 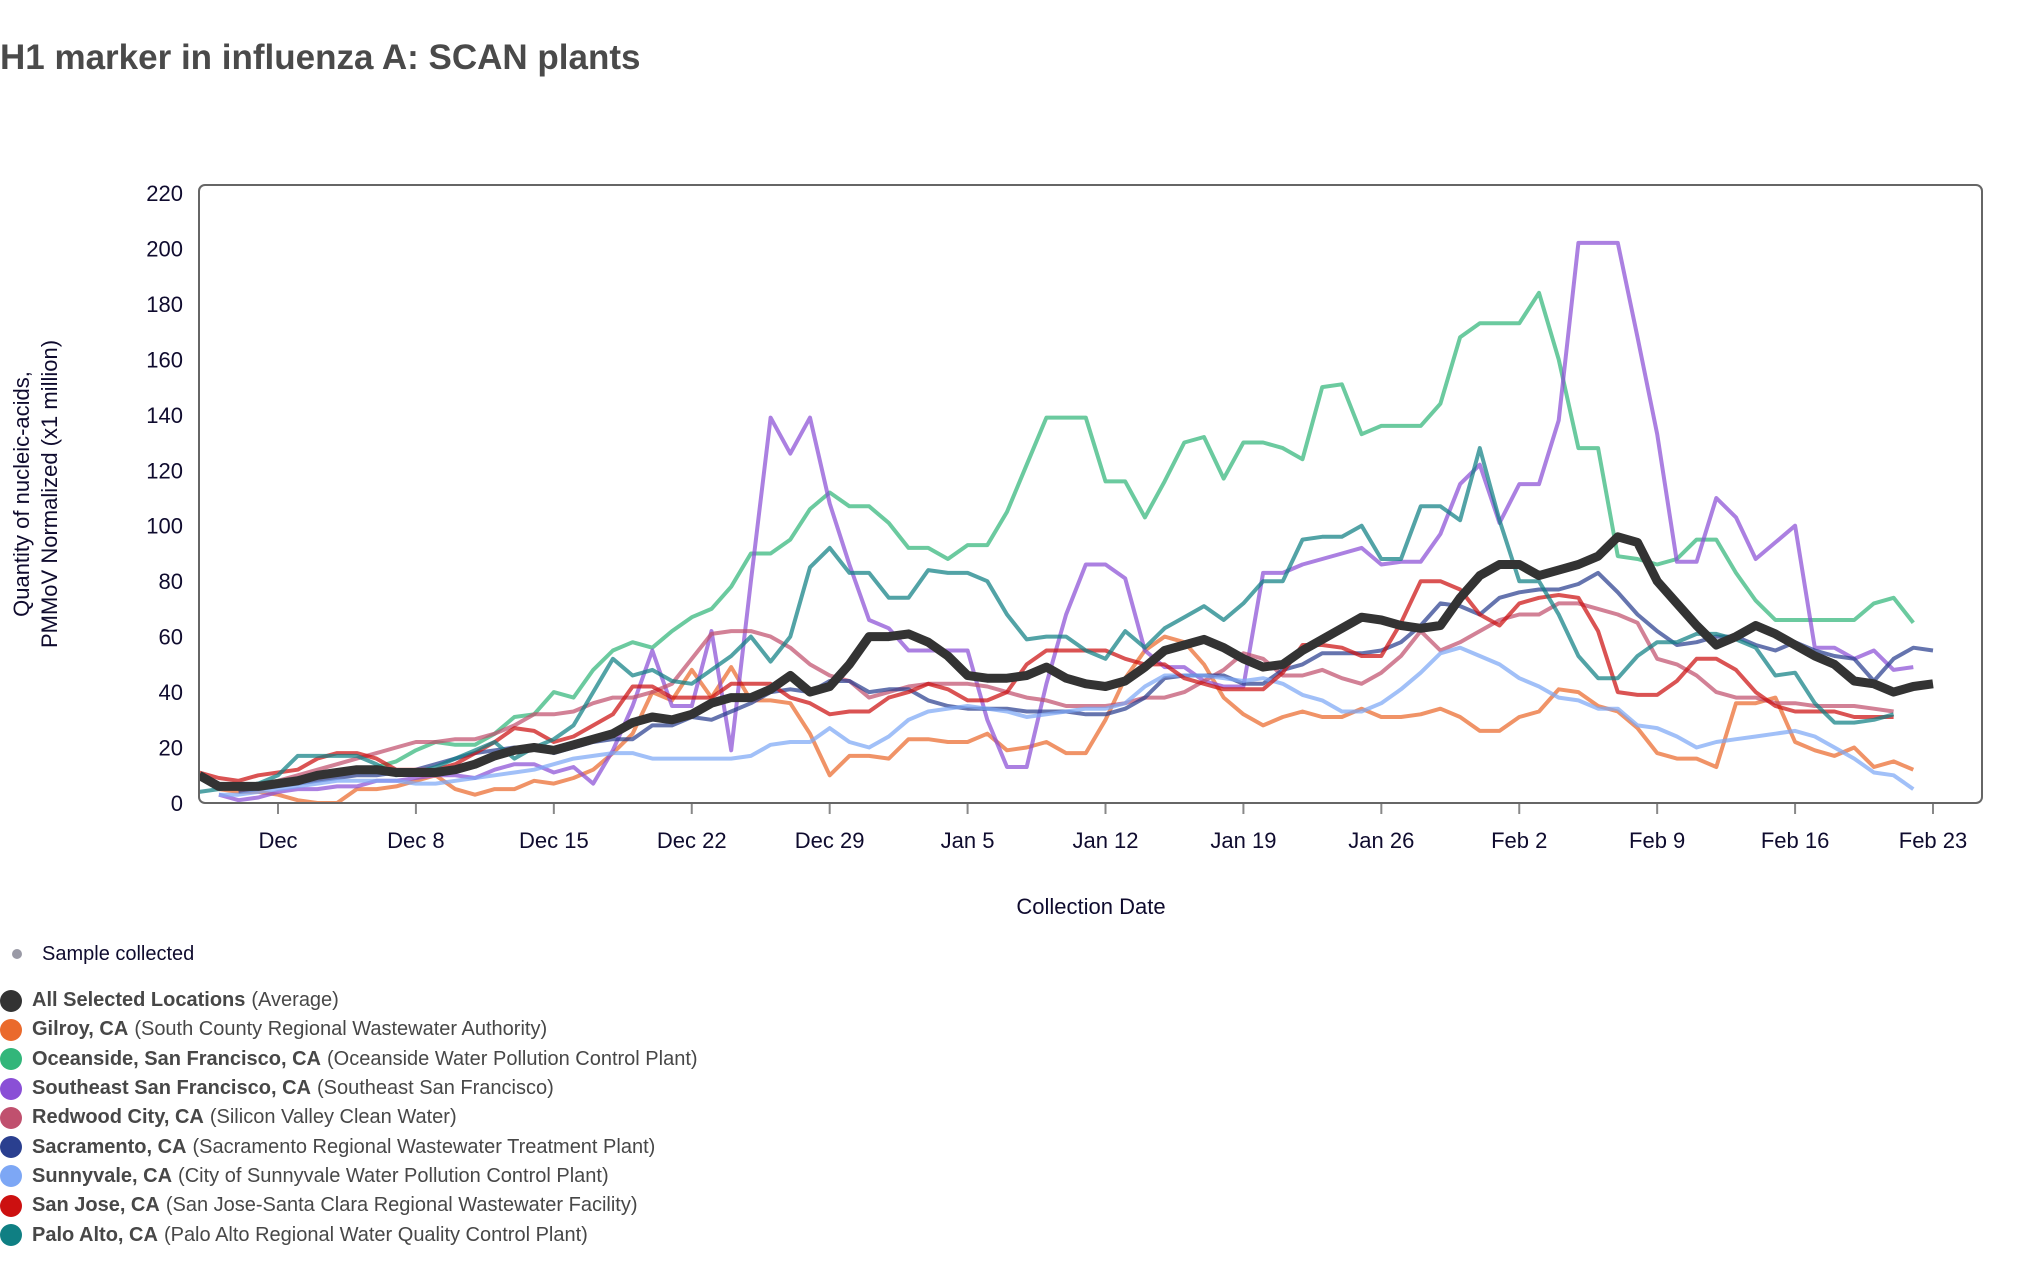 What do you see at coordinates (435, 1088) in the screenshot?
I see `legend-facility-name: (Southeast San Francisco)` at bounding box center [435, 1088].